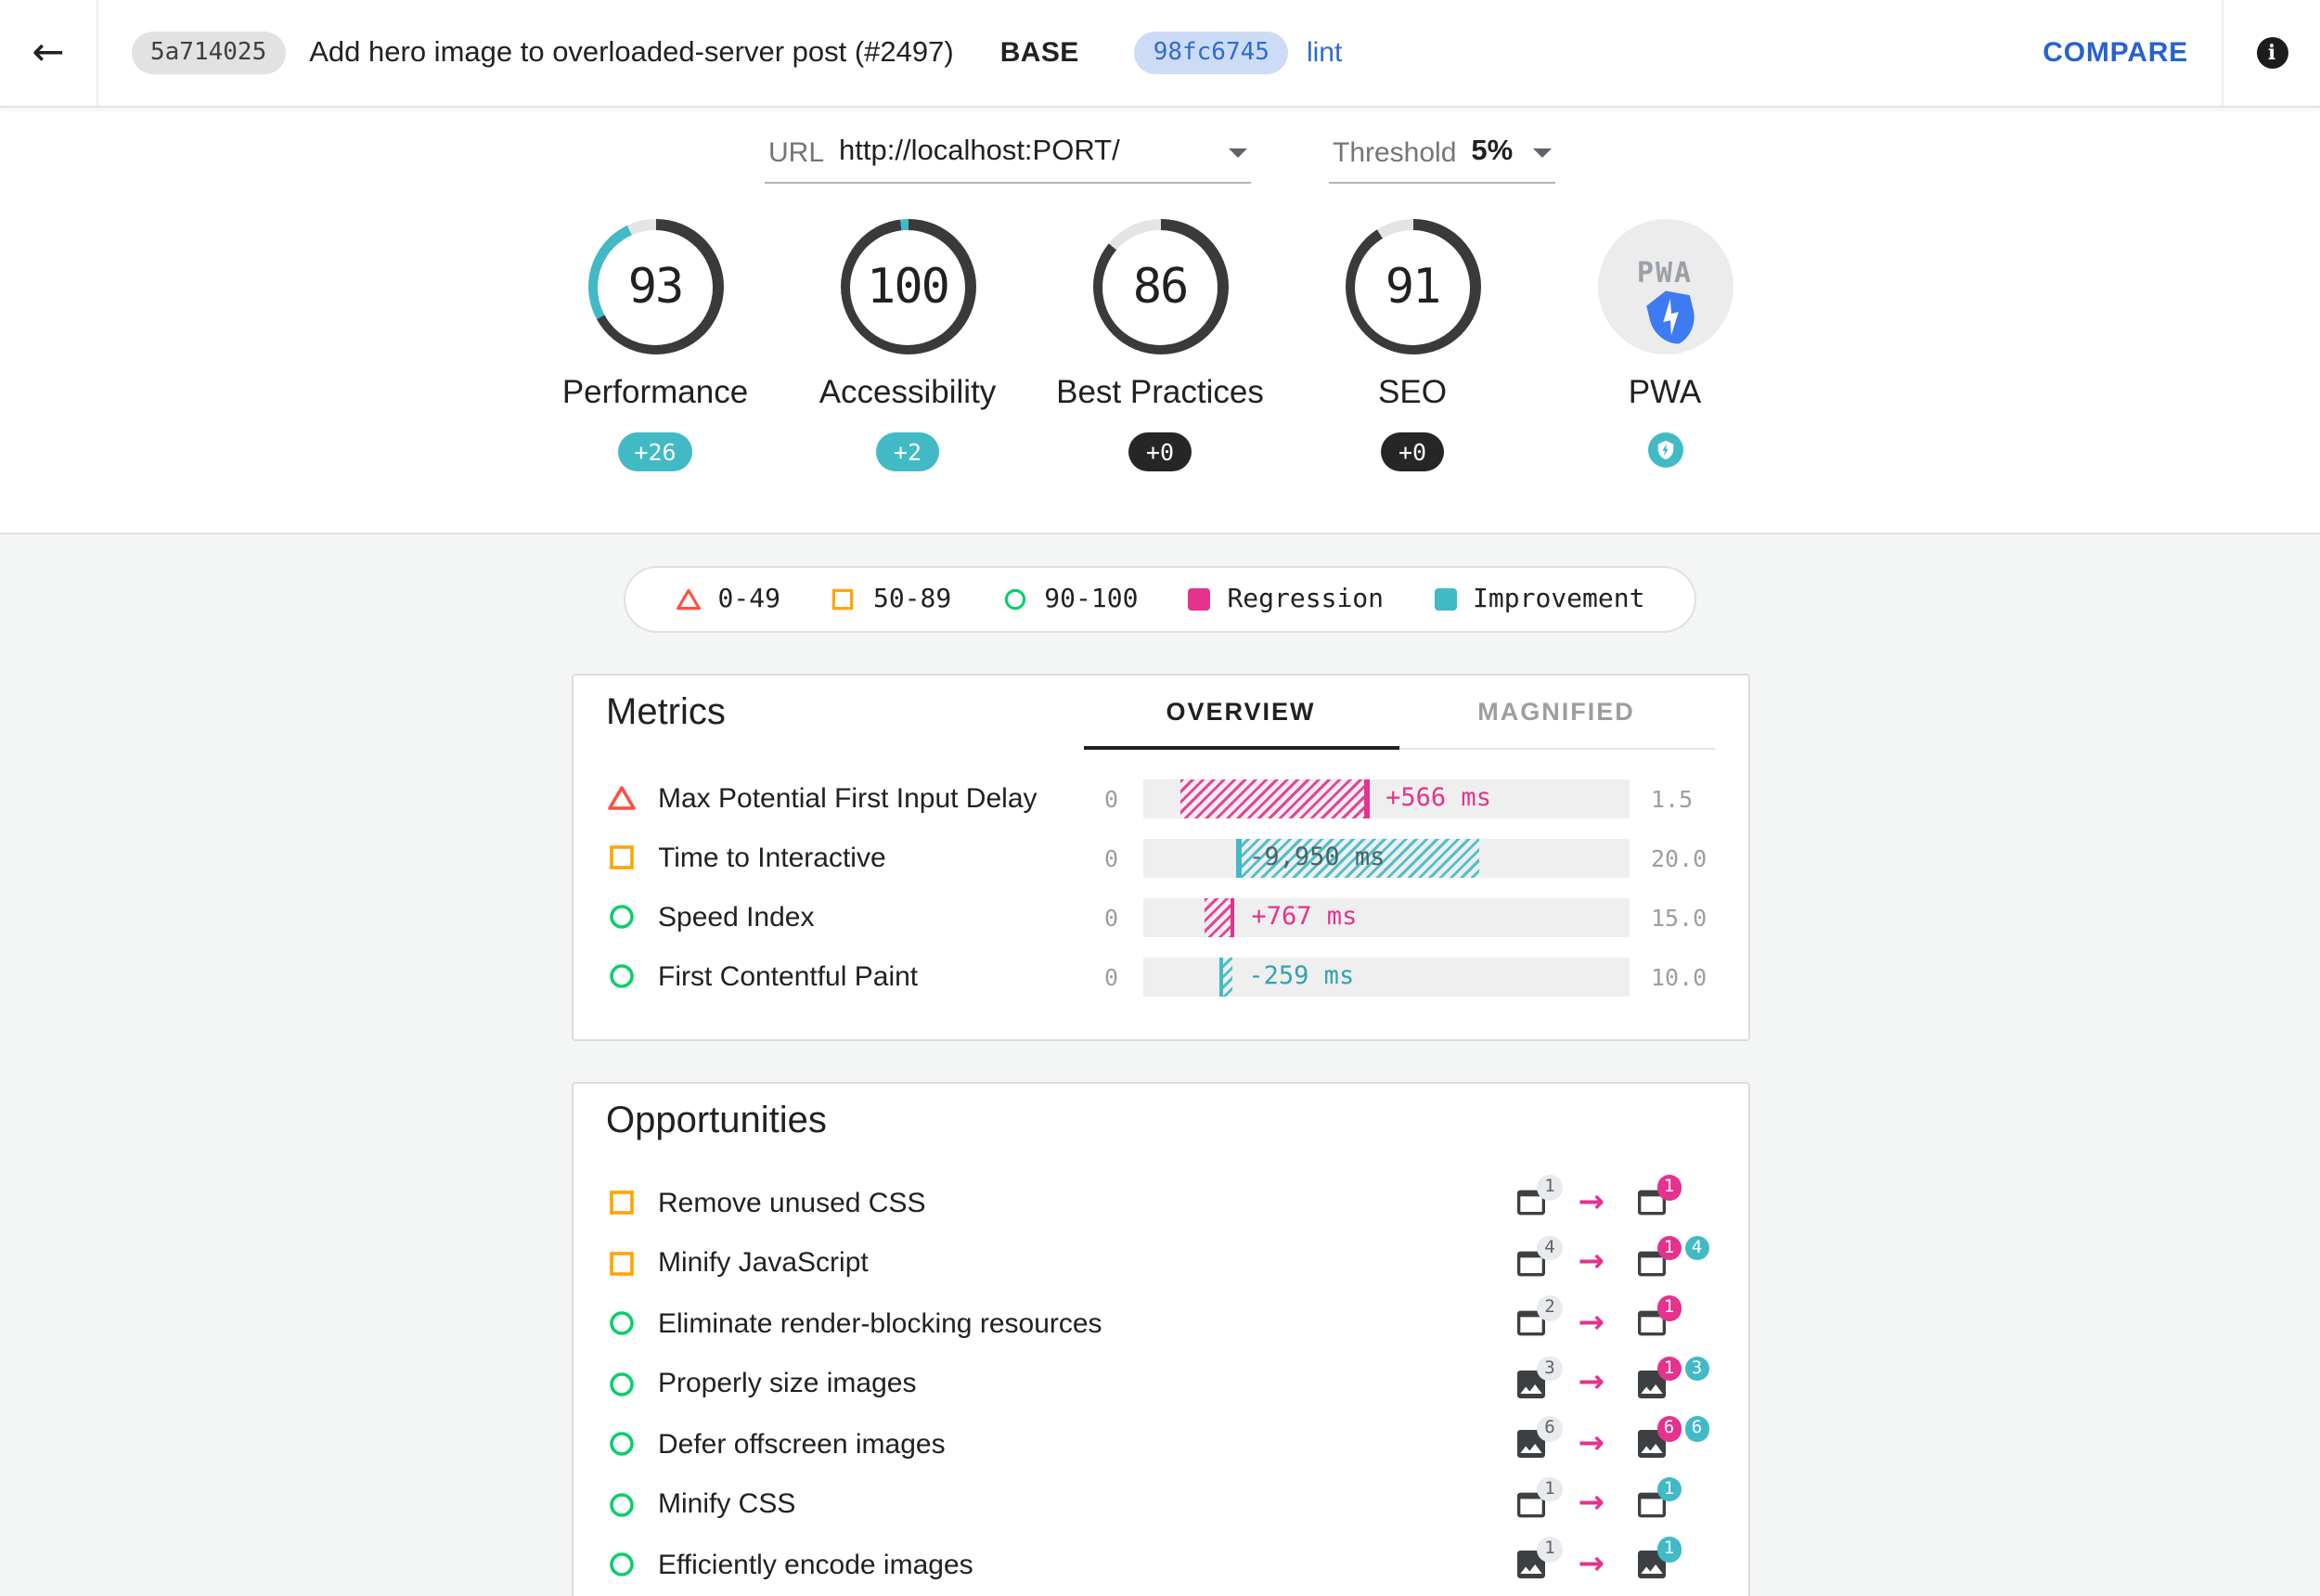 This screenshot has height=1596, width=2320. Describe the element at coordinates (1301, 976) in the screenshot. I see `metric-delta-value: -259 ms` at that location.